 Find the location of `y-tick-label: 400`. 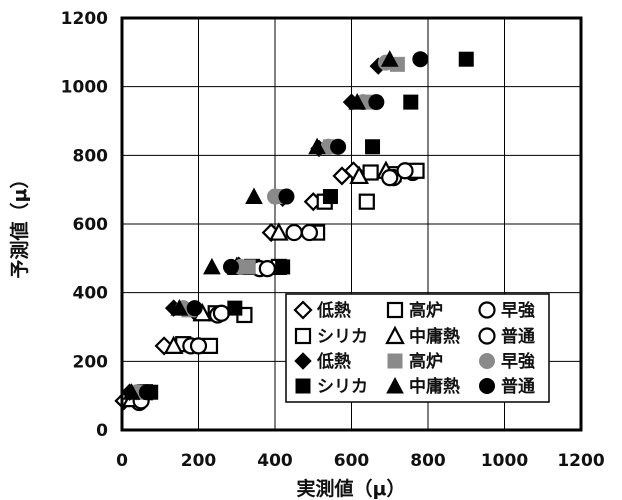

y-tick-label: 400 is located at coordinates (91, 294).